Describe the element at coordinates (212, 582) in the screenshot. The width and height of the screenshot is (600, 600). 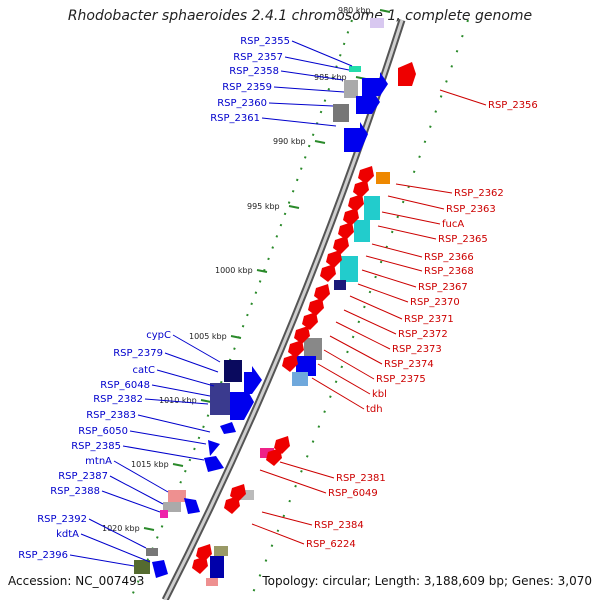
I see `gene-rsp-6224c` at that location.